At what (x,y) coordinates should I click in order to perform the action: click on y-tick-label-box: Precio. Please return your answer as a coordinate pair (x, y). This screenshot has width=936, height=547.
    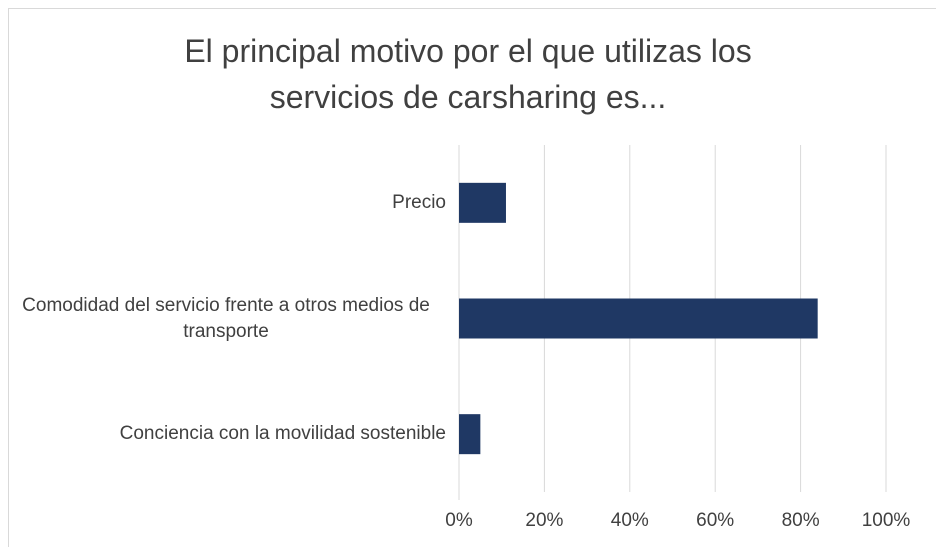
    Looking at the image, I should click on (226, 203).